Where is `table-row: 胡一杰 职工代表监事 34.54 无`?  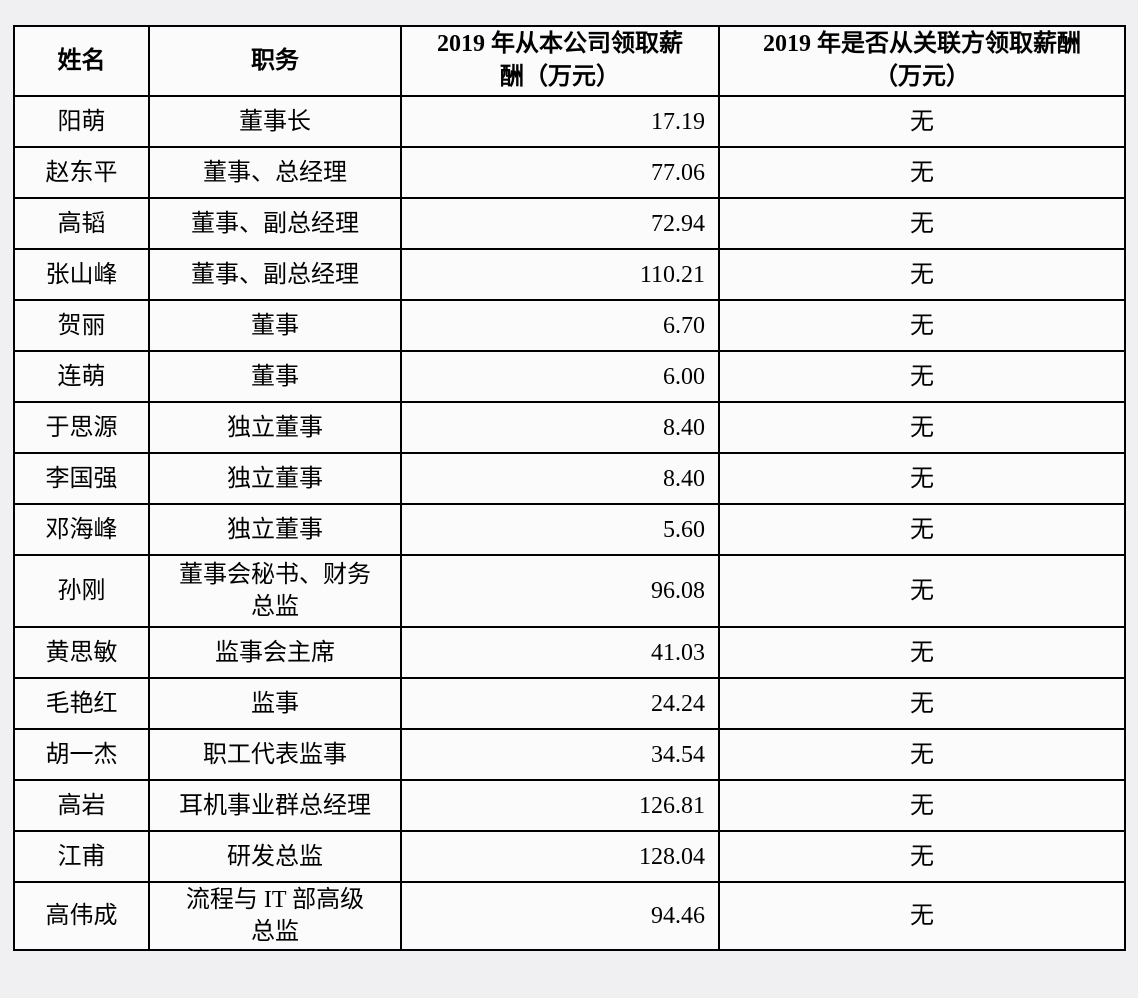 table-row: 胡一杰 职工代表监事 34.54 无 is located at coordinates (569, 754).